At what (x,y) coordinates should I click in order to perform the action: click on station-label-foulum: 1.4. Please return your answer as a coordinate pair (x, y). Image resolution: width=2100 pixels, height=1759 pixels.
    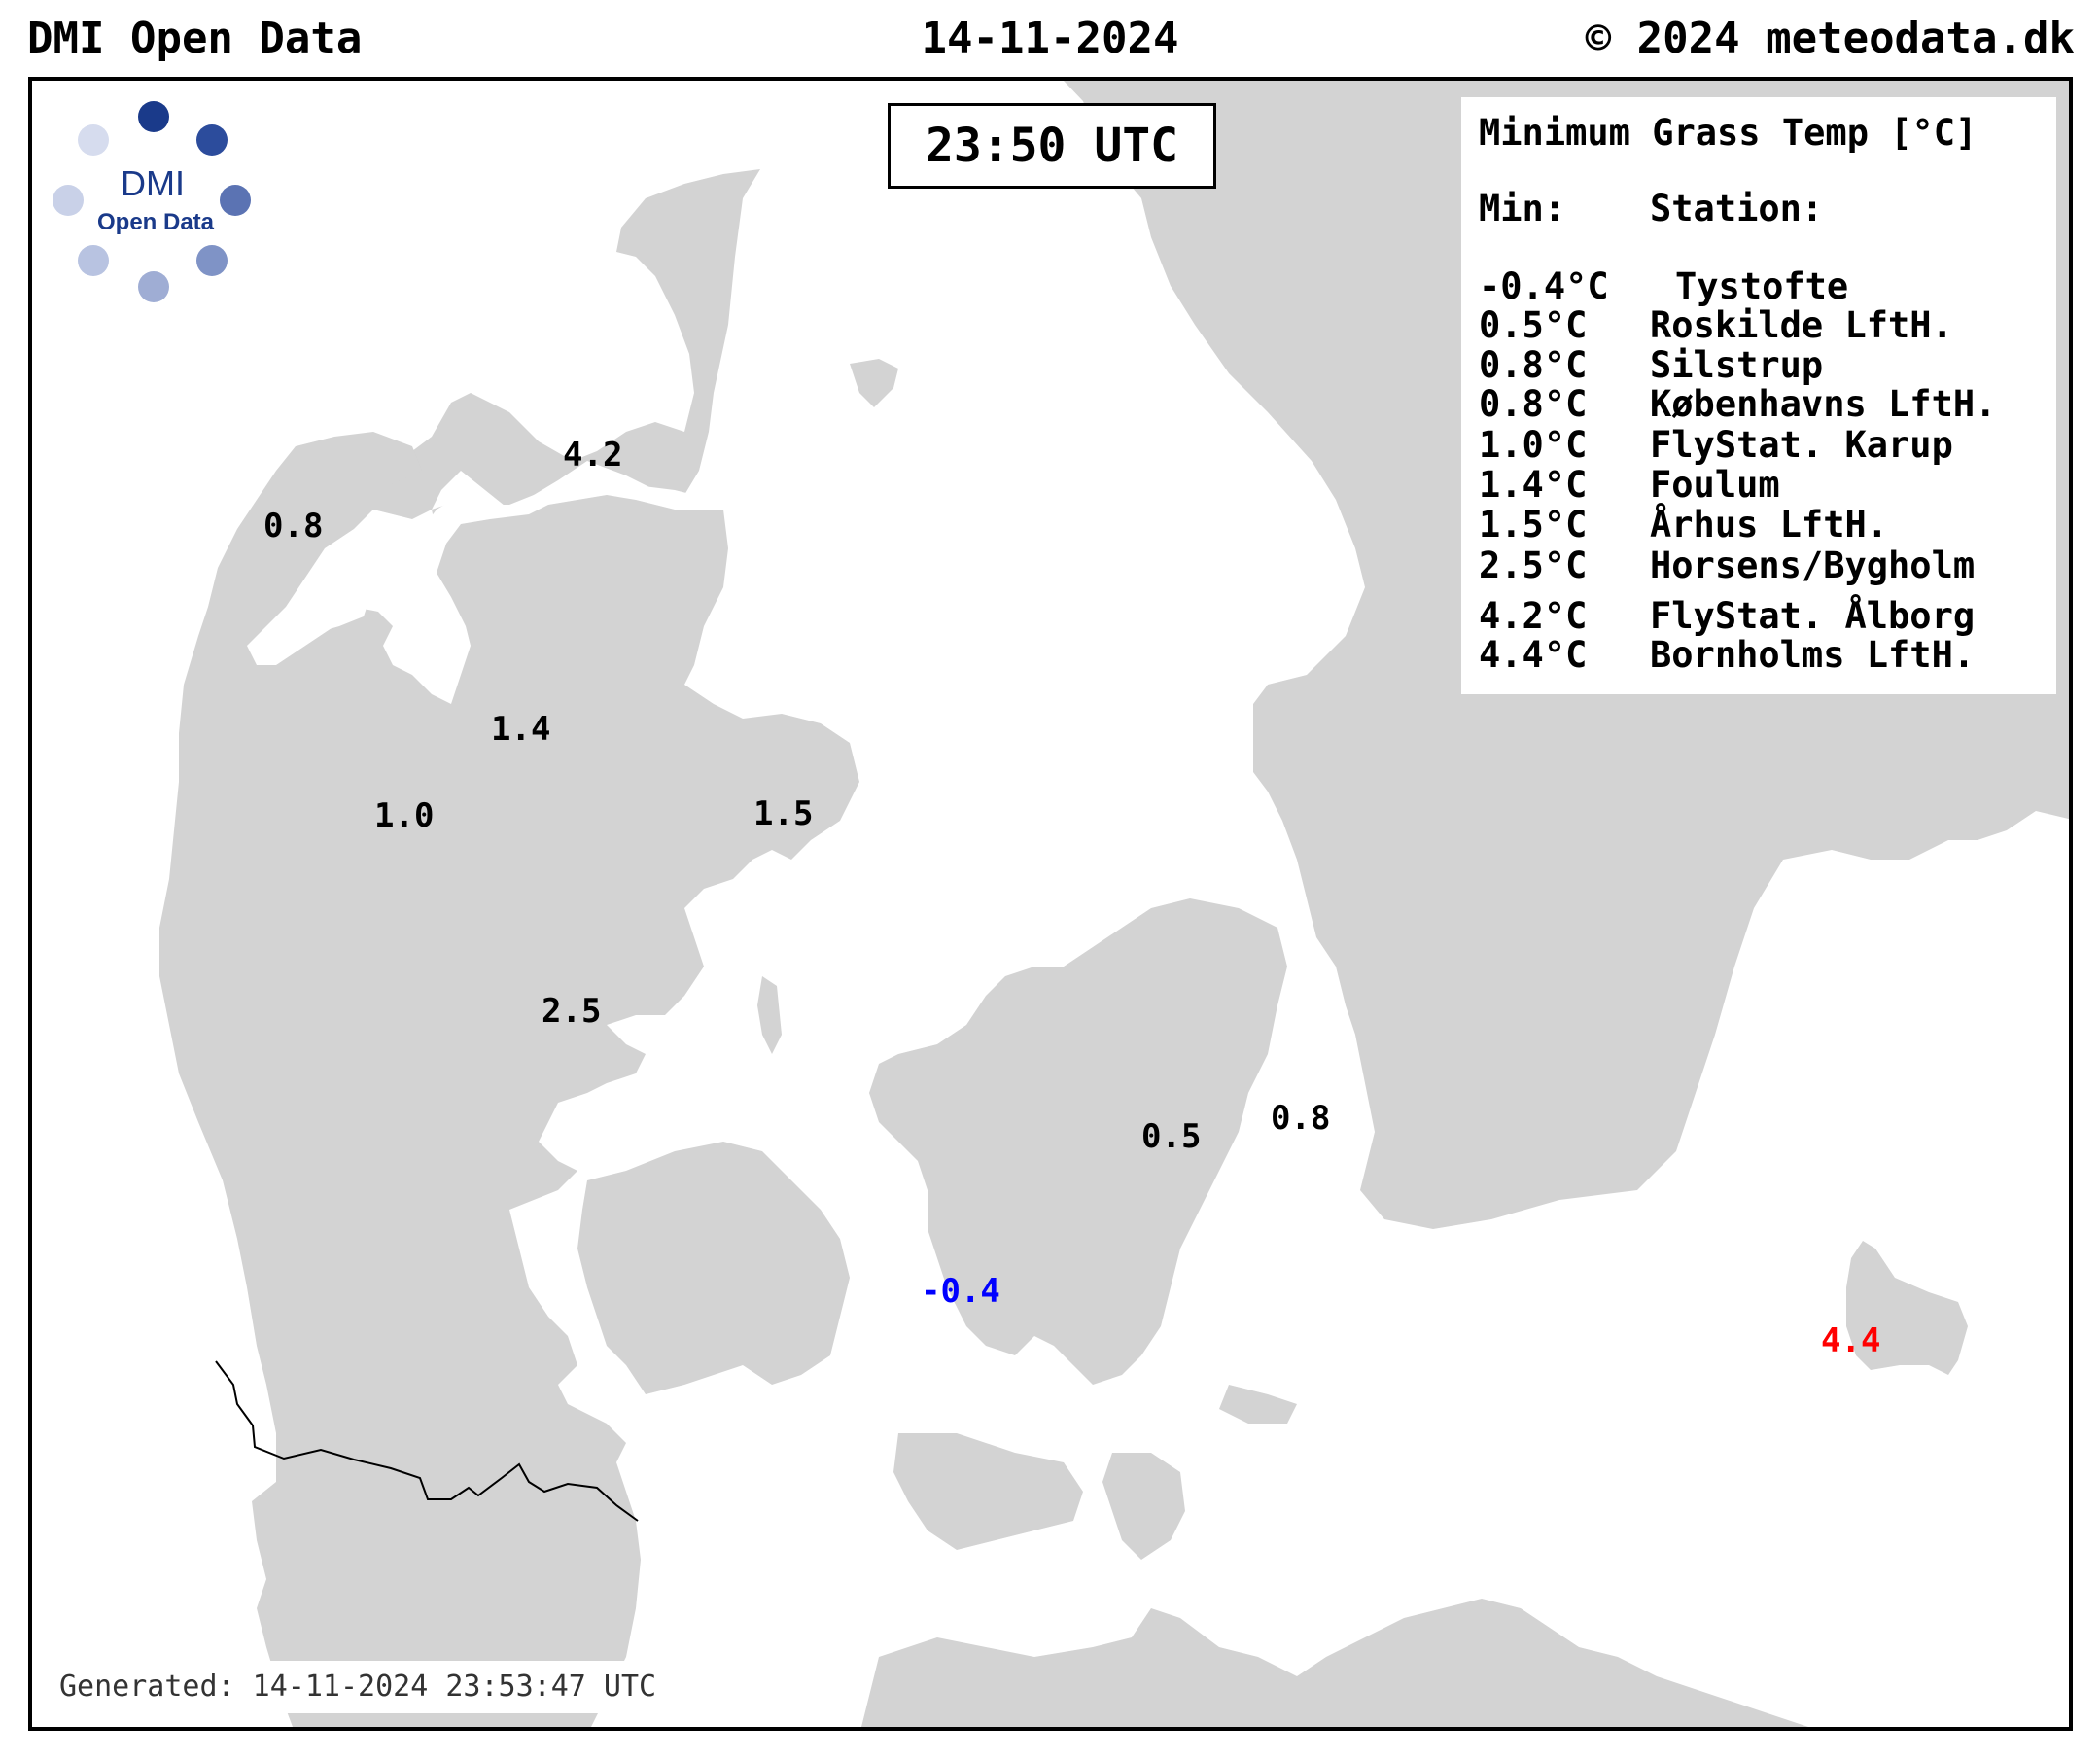
    Looking at the image, I should click on (521, 729).